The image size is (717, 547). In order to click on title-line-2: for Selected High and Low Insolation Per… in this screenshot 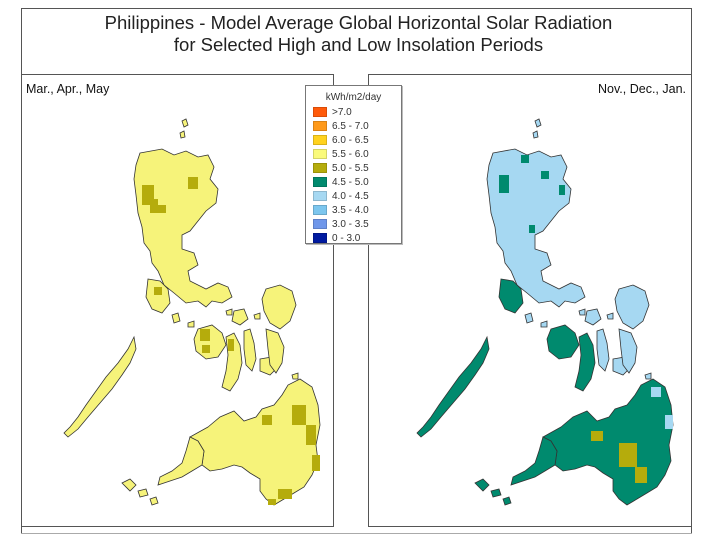, I will do `click(358, 44)`.